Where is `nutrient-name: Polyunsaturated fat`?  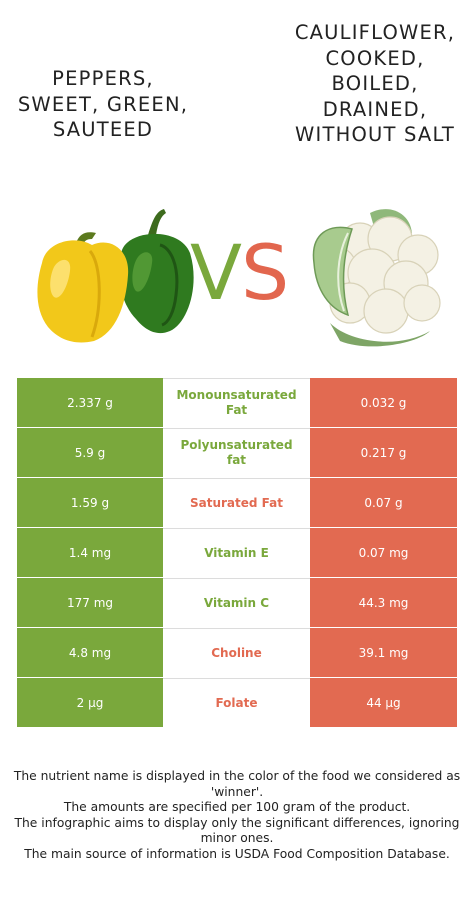
nutrient-name: Polyunsaturated fat is located at coordinates (236, 452).